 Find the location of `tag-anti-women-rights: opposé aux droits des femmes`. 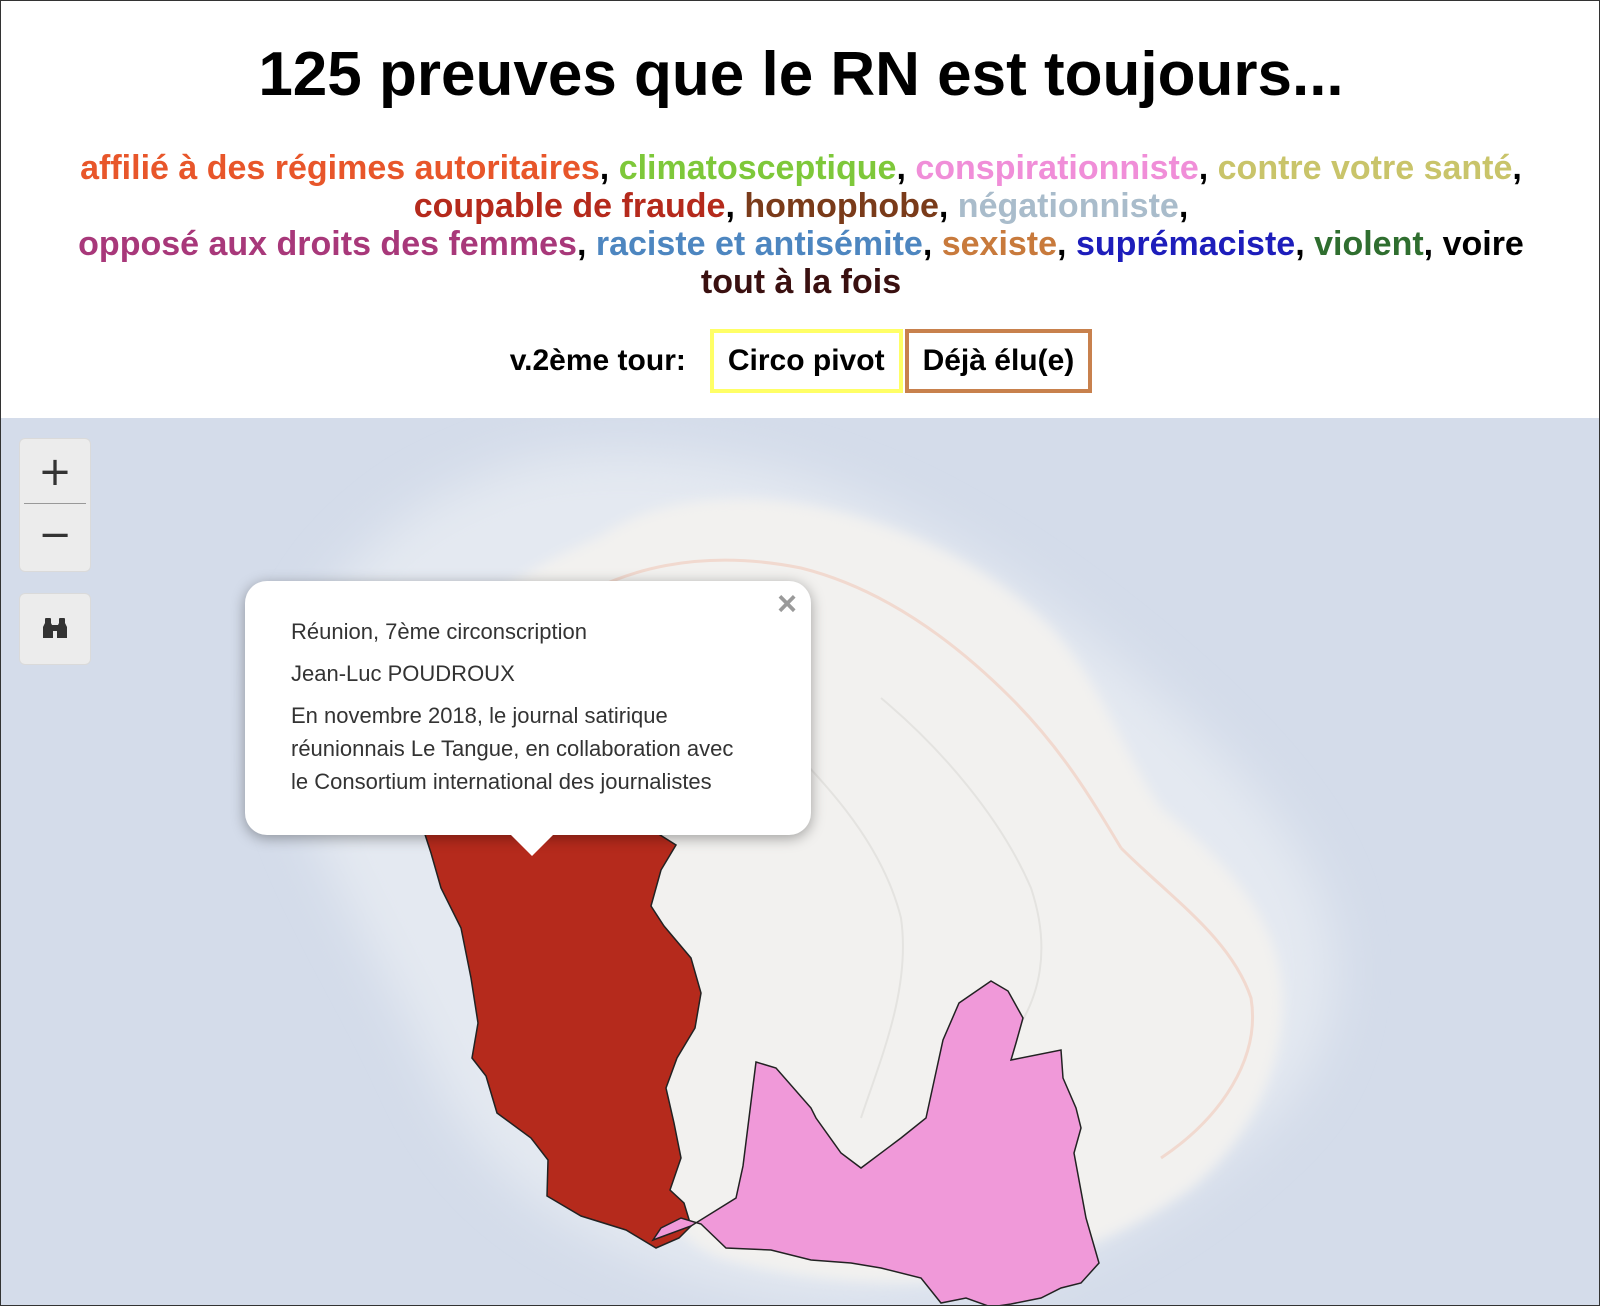

tag-anti-women-rights: opposé aux droits des femmes is located at coordinates (327, 244).